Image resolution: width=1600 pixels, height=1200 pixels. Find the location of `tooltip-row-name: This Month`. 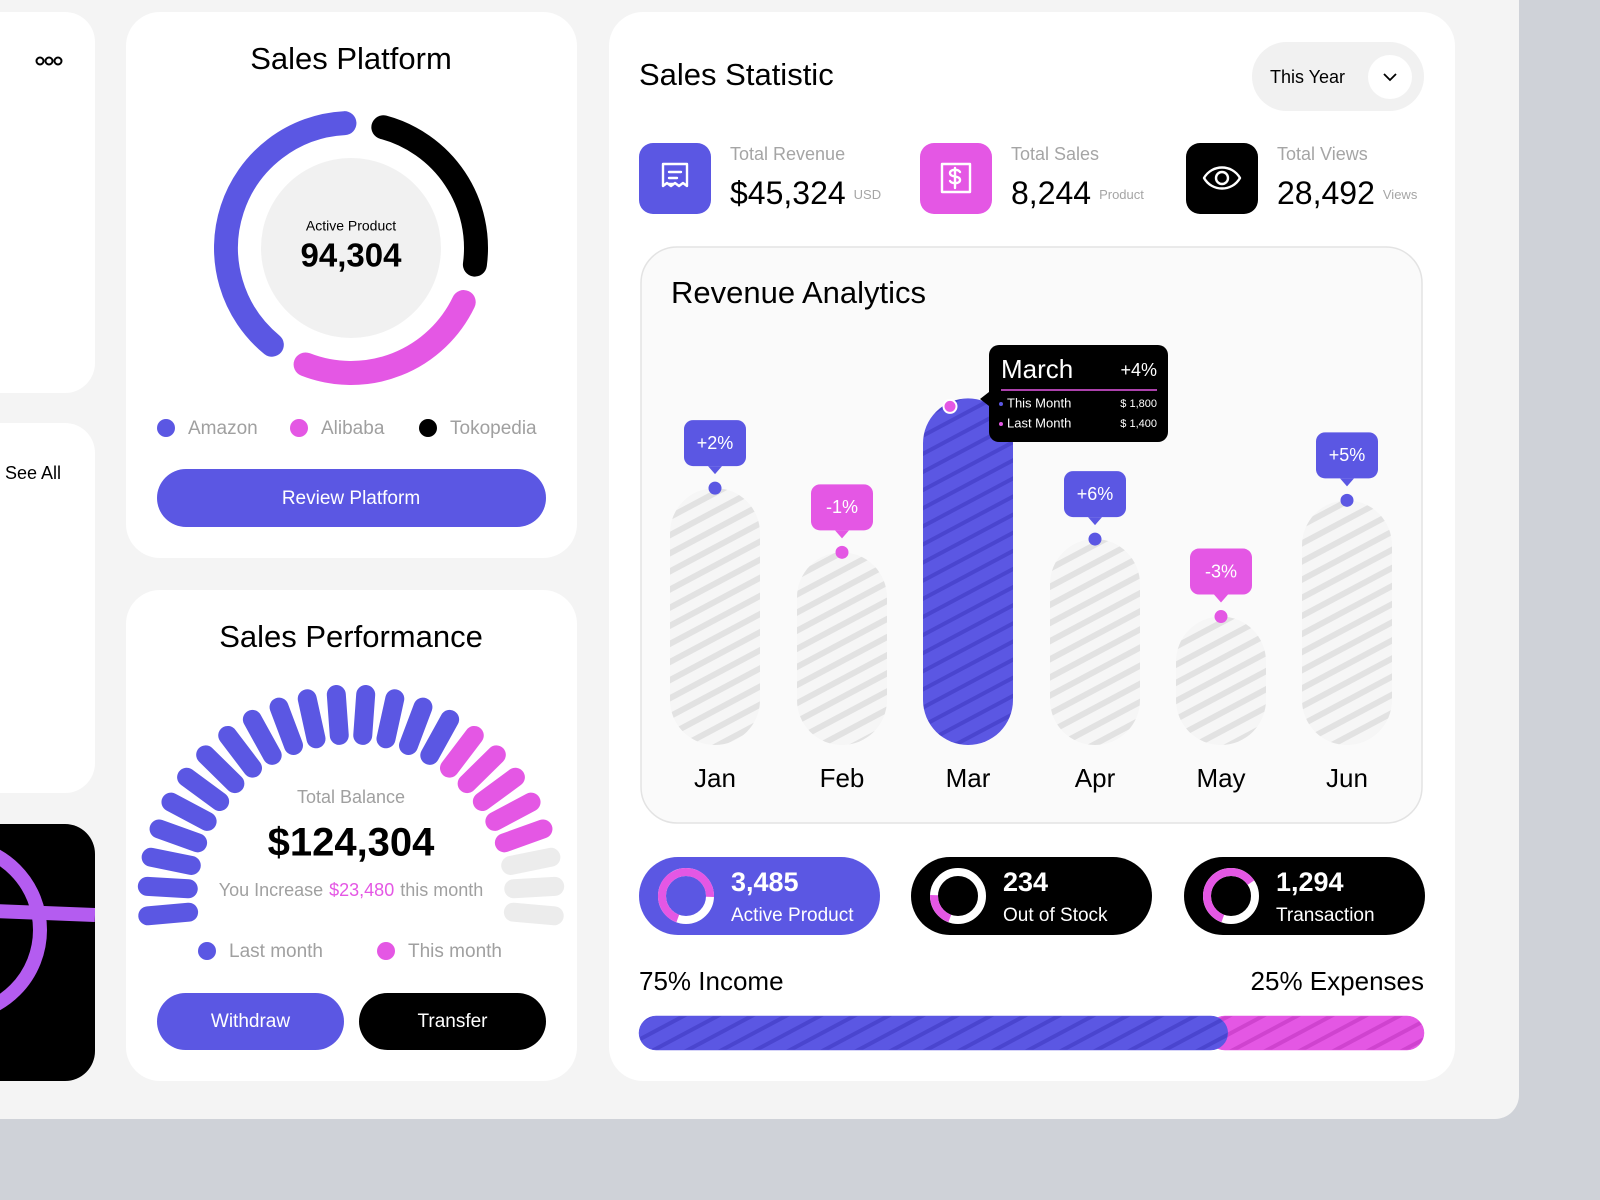

tooltip-row-name: This Month is located at coordinates (1039, 402).